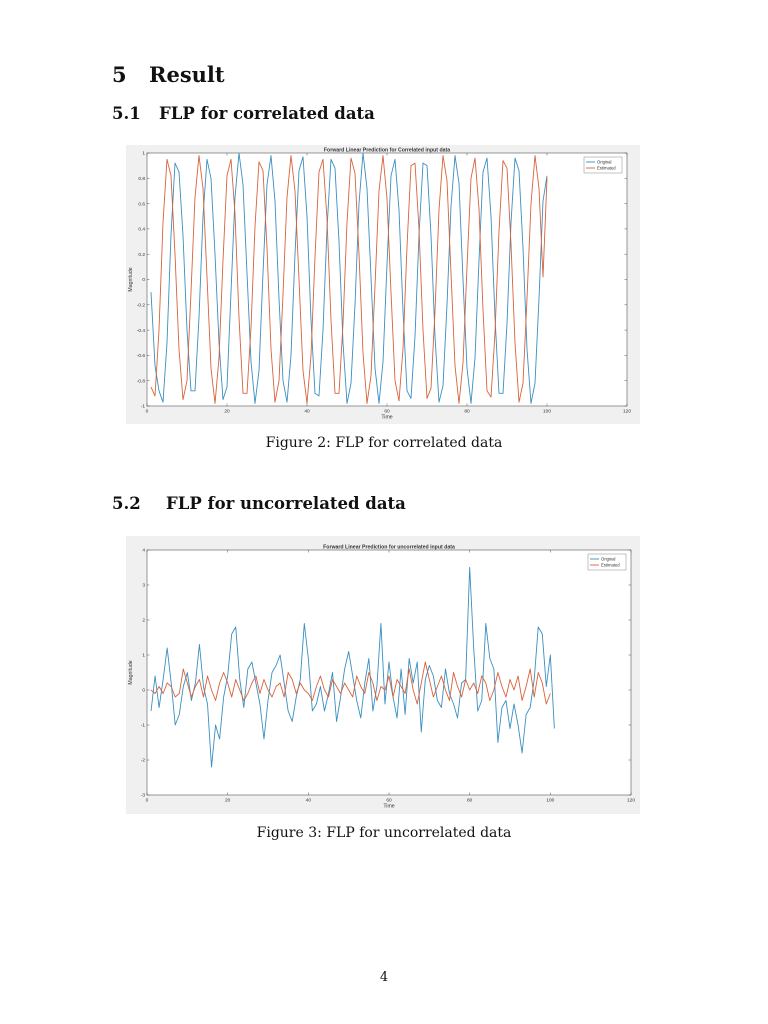 This screenshot has width=768, height=1024. What do you see at coordinates (126, 503) in the screenshot?
I see `subsection-number: 5.2` at bounding box center [126, 503].